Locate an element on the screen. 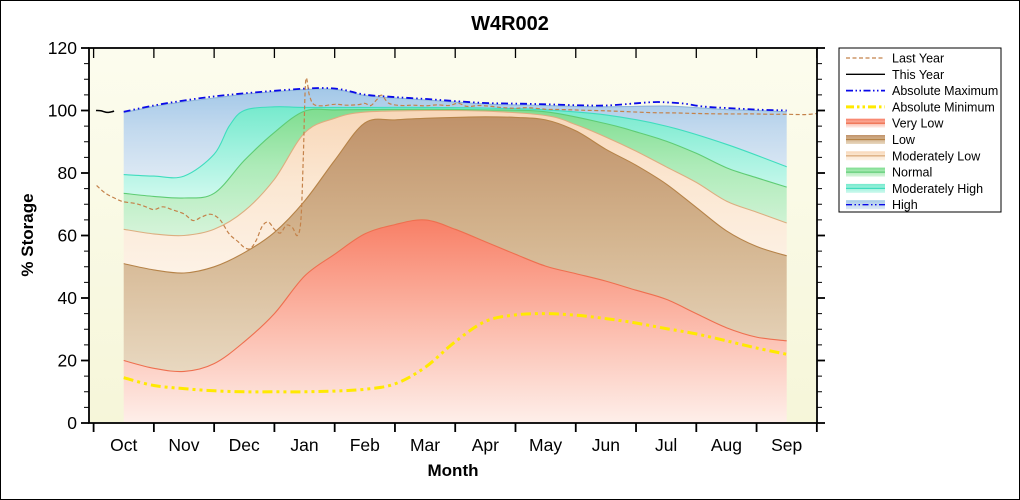  month-label-feb: Feb is located at coordinates (365, 445).